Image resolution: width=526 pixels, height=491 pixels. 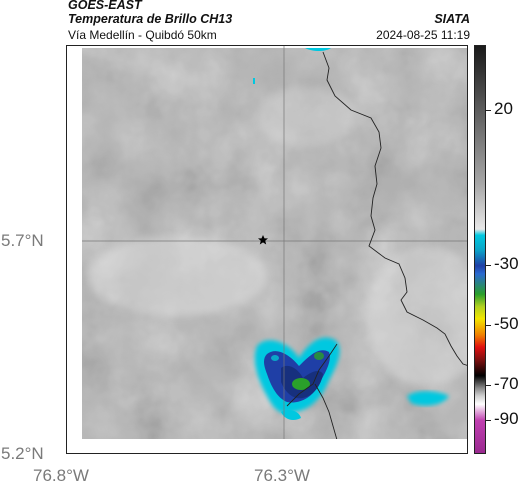 I want to click on lon-label: 76.3°W, so click(x=282, y=475).